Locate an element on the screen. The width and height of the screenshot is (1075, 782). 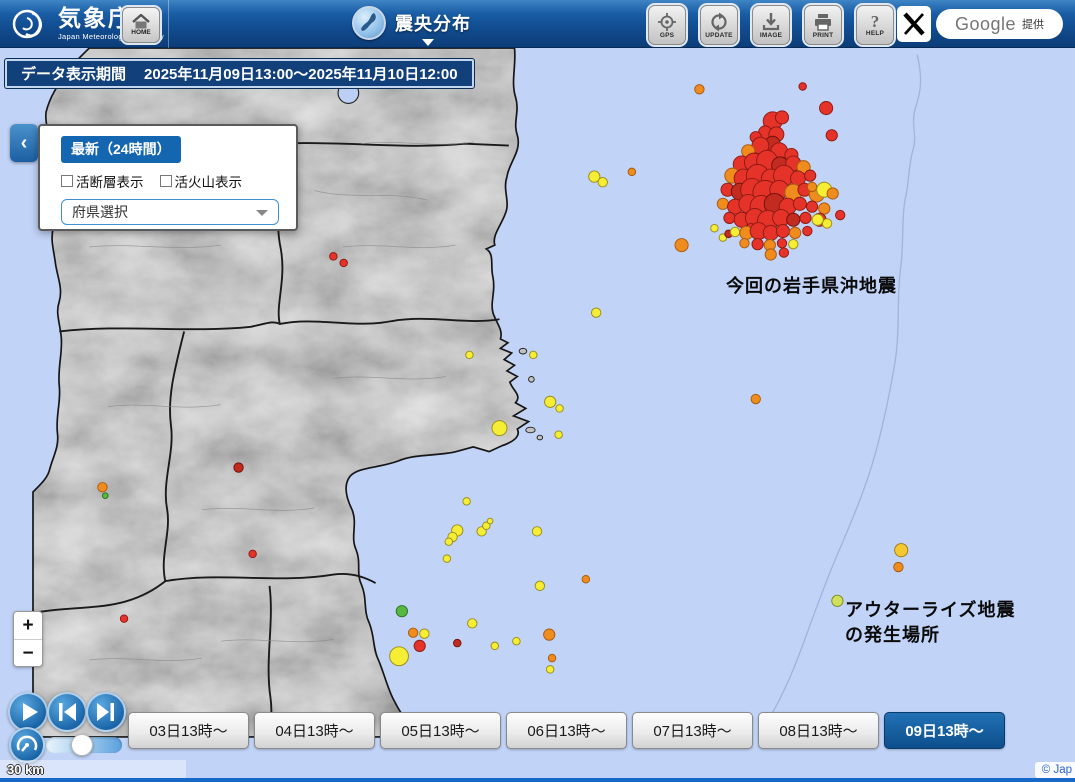
zoom-in-button: + is located at coordinates (28, 626).